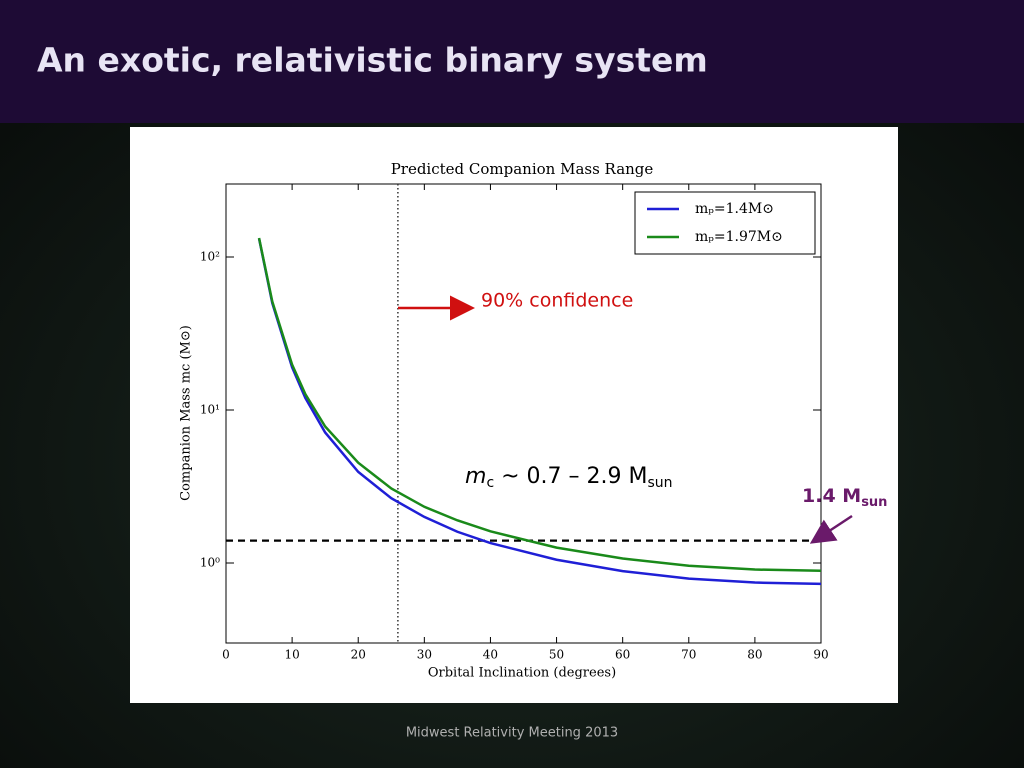 The width and height of the screenshot is (1024, 768). I want to click on legend-label: mₚ=1.4M⊙, so click(734, 209).